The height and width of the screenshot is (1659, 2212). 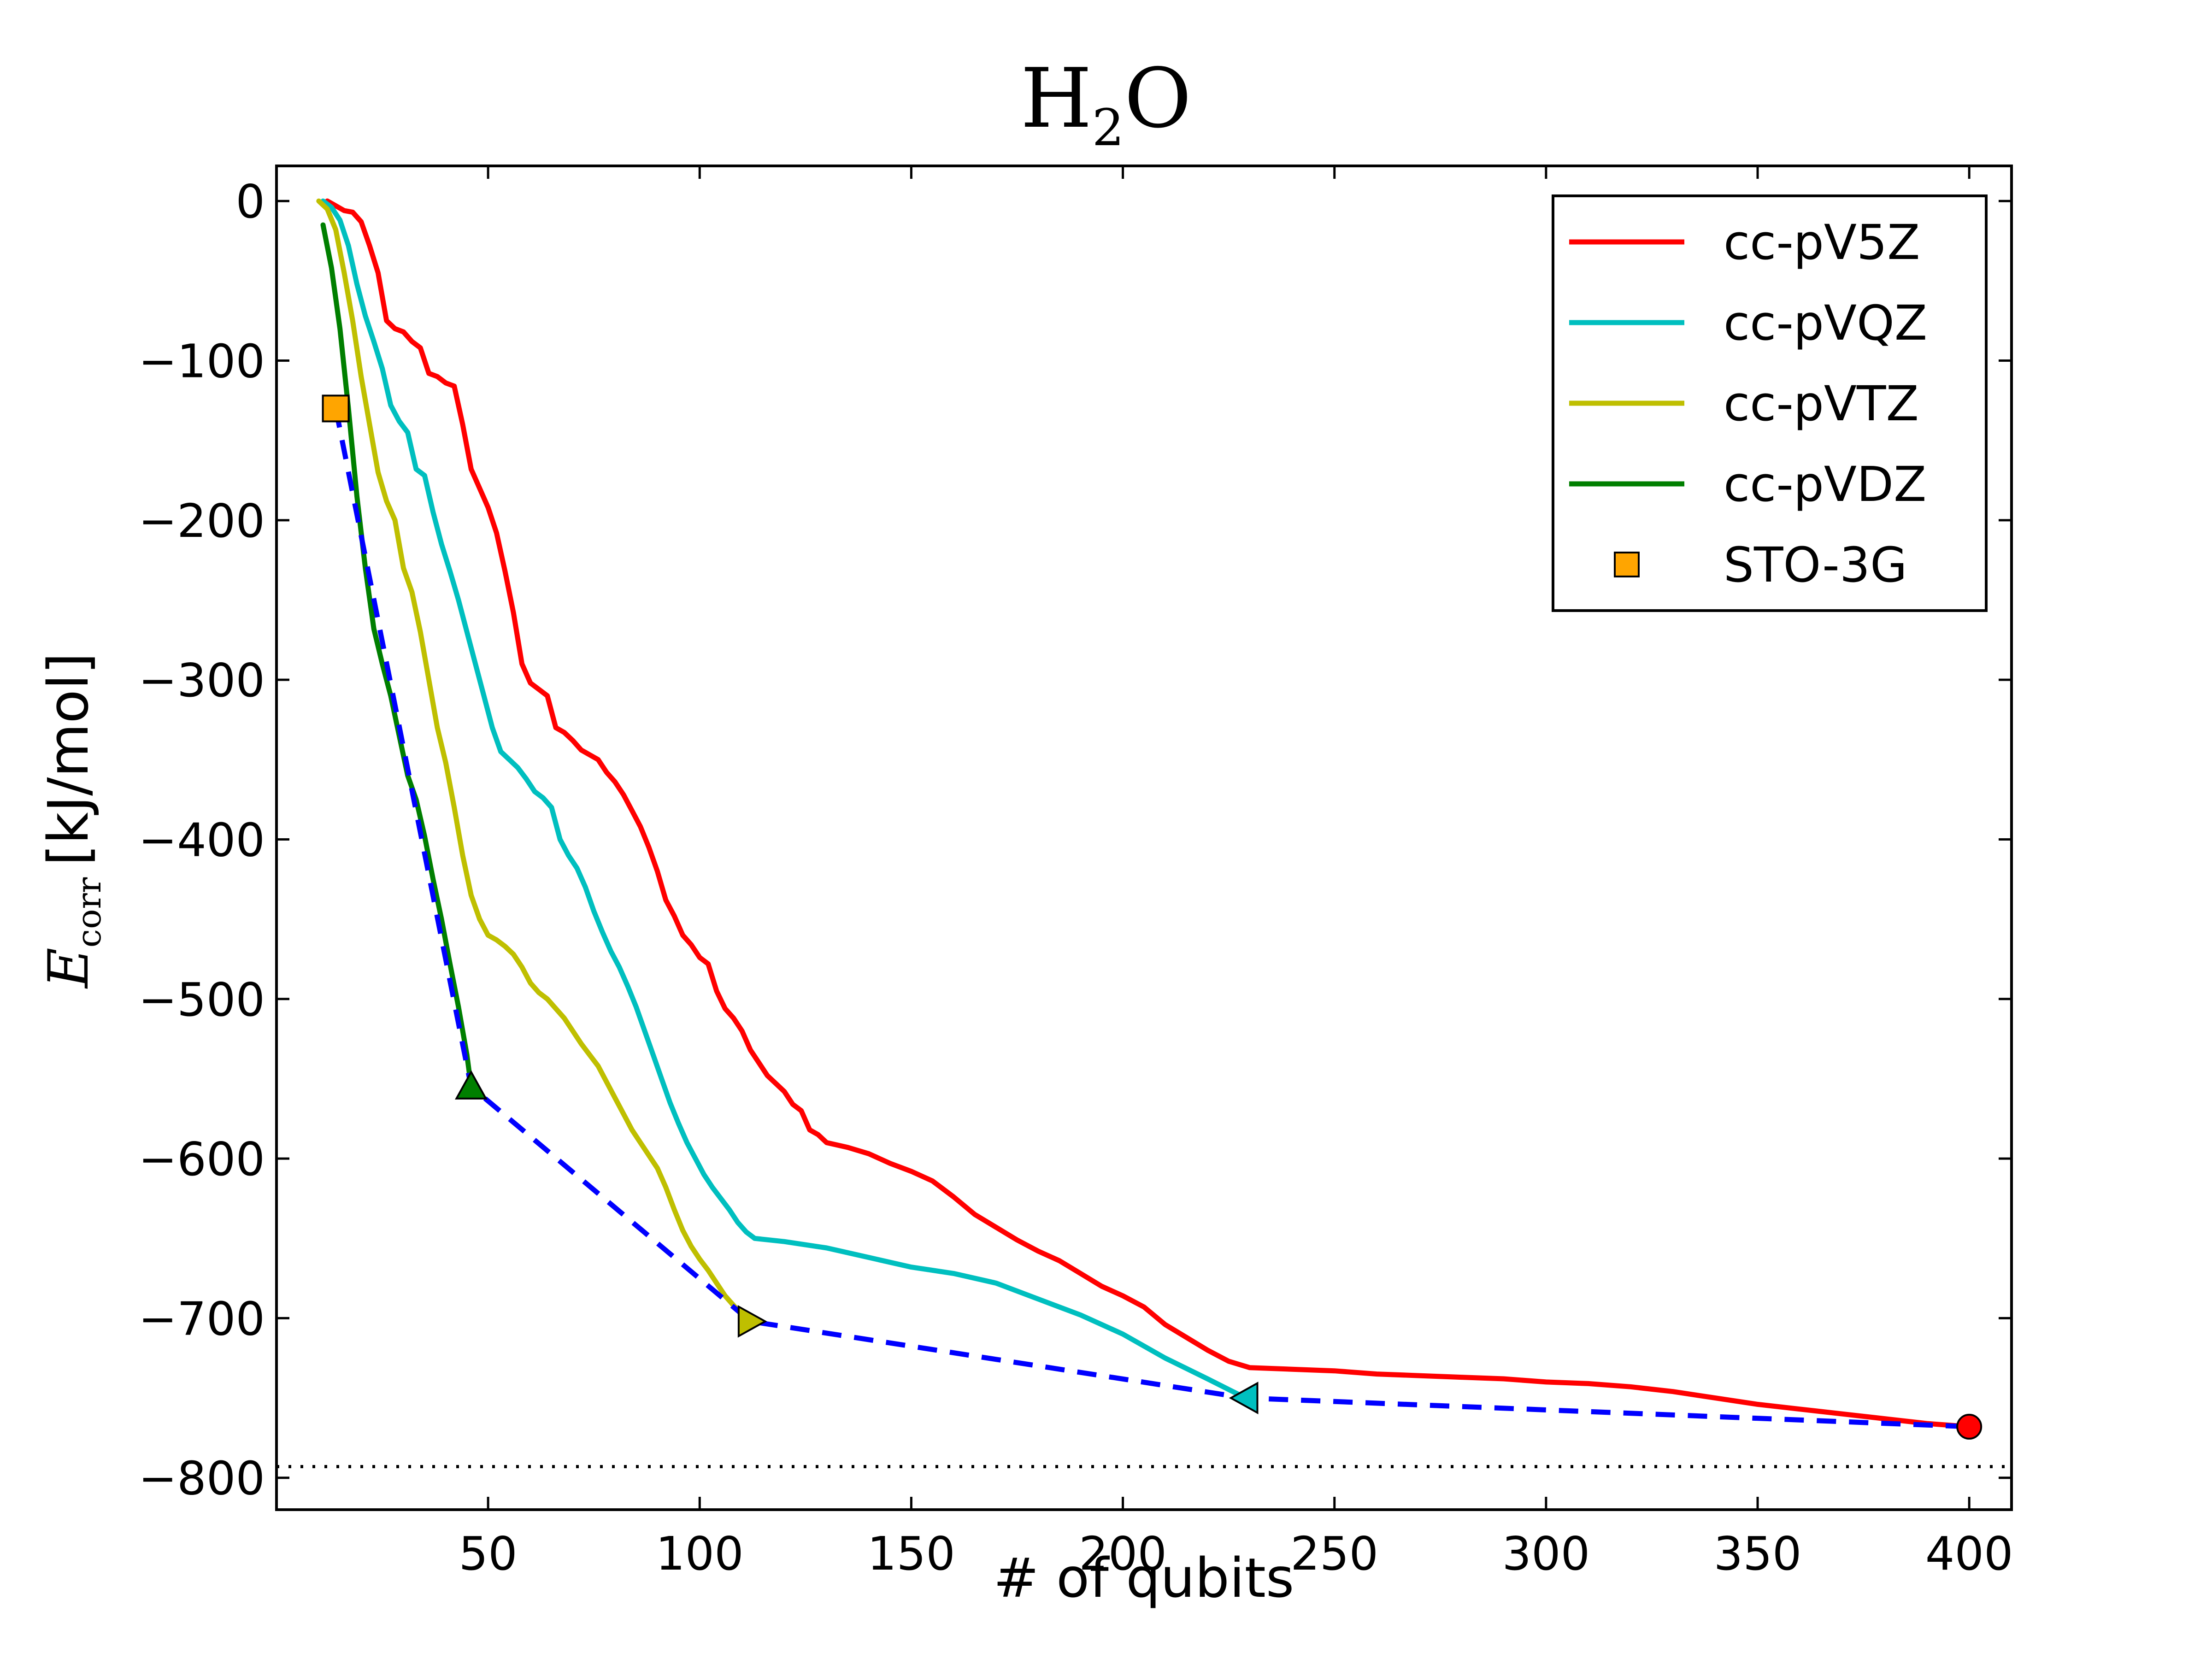 What do you see at coordinates (201, 1319) in the screenshot?
I see `y-tick-label: −700` at bounding box center [201, 1319].